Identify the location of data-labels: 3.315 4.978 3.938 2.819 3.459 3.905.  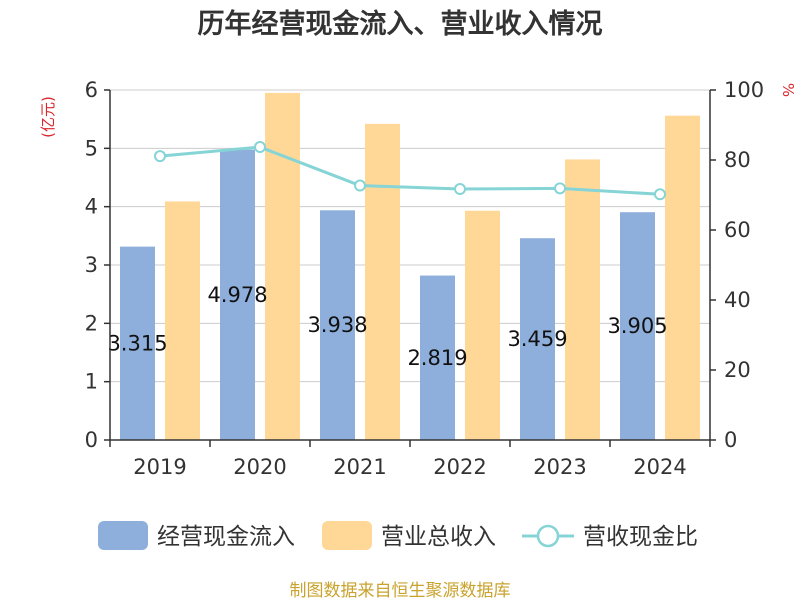
(387, 326).